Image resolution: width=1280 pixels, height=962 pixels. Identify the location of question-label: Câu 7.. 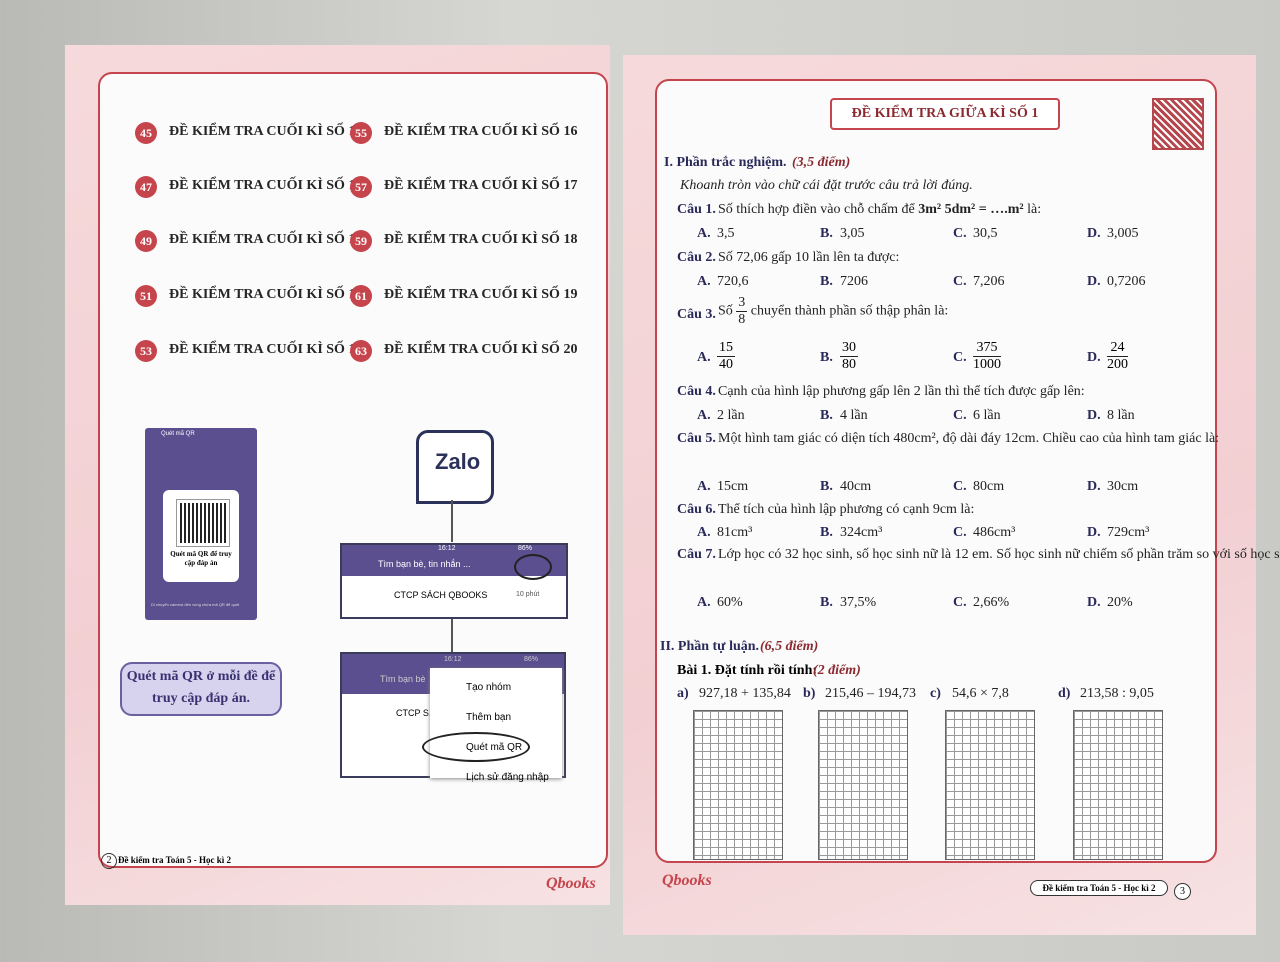
(696, 554).